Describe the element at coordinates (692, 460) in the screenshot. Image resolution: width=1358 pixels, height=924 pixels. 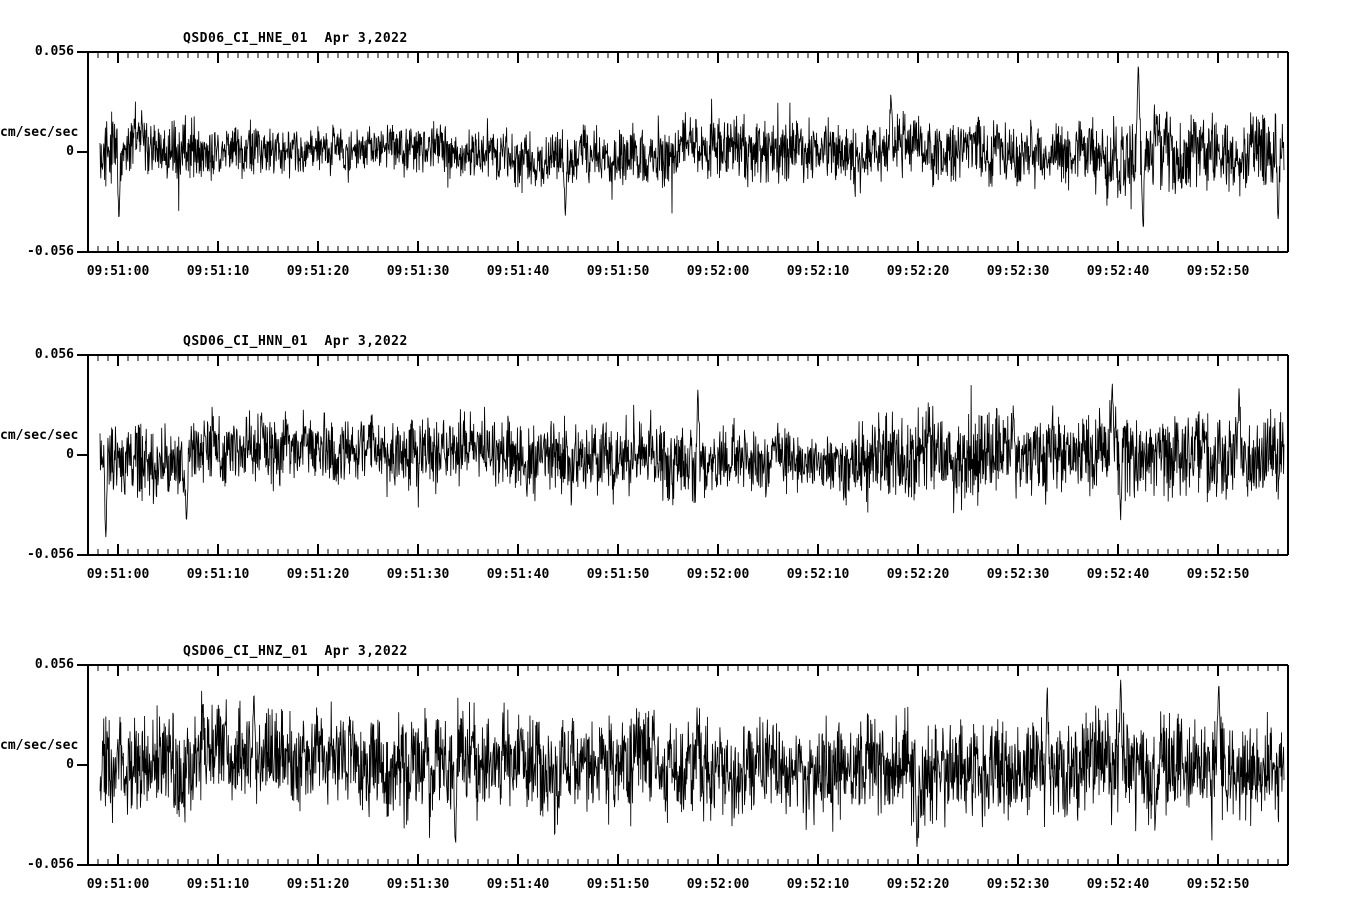
I see `waveform-trace` at that location.